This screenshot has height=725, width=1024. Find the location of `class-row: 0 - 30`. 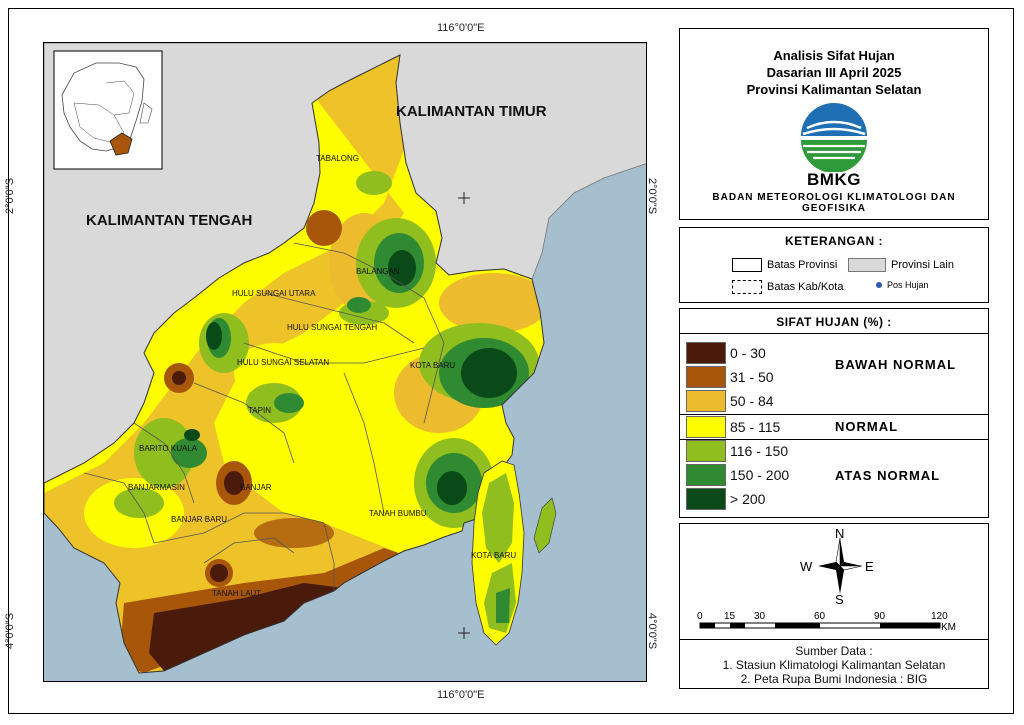

class-row: 0 - 30 is located at coordinates (726, 353).